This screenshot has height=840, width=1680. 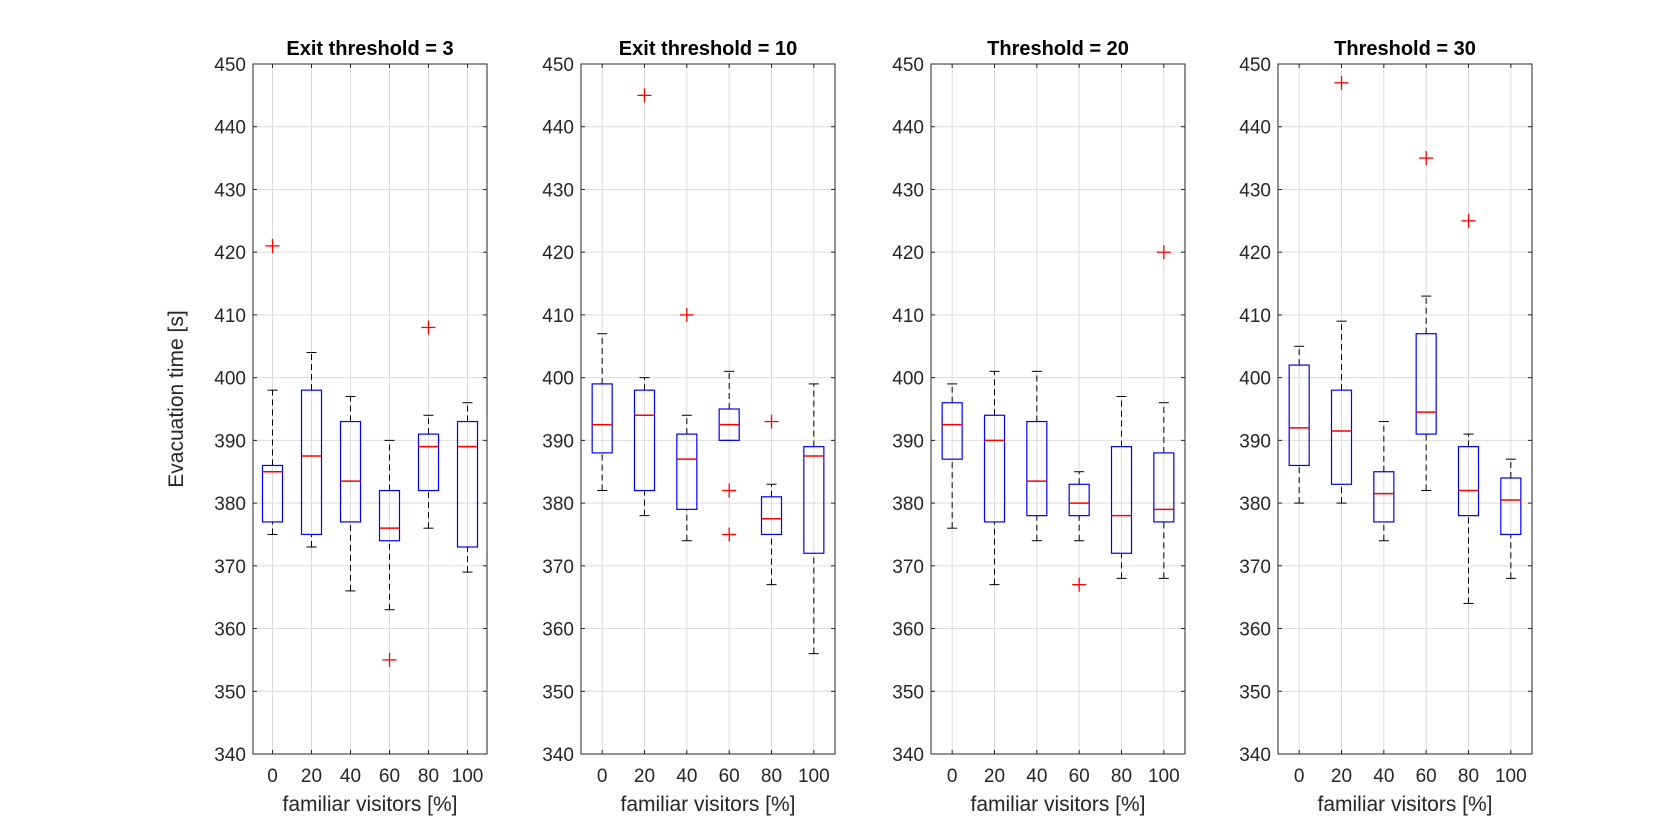 I want to click on panel-title: Threshold = 30, so click(x=1405, y=49).